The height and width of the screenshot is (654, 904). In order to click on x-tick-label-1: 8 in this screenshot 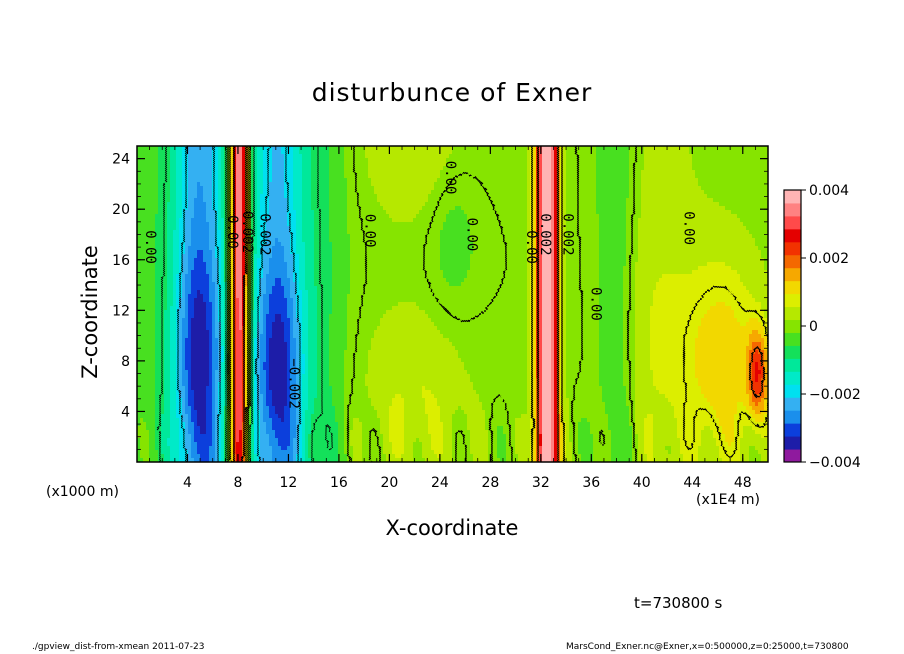, I will do `click(237, 483)`.